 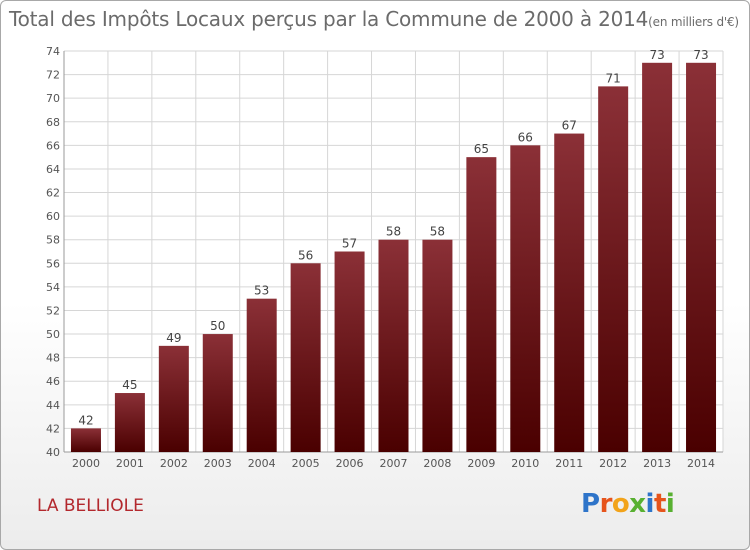 What do you see at coordinates (569, 126) in the screenshot?
I see `bar-value-label: 67` at bounding box center [569, 126].